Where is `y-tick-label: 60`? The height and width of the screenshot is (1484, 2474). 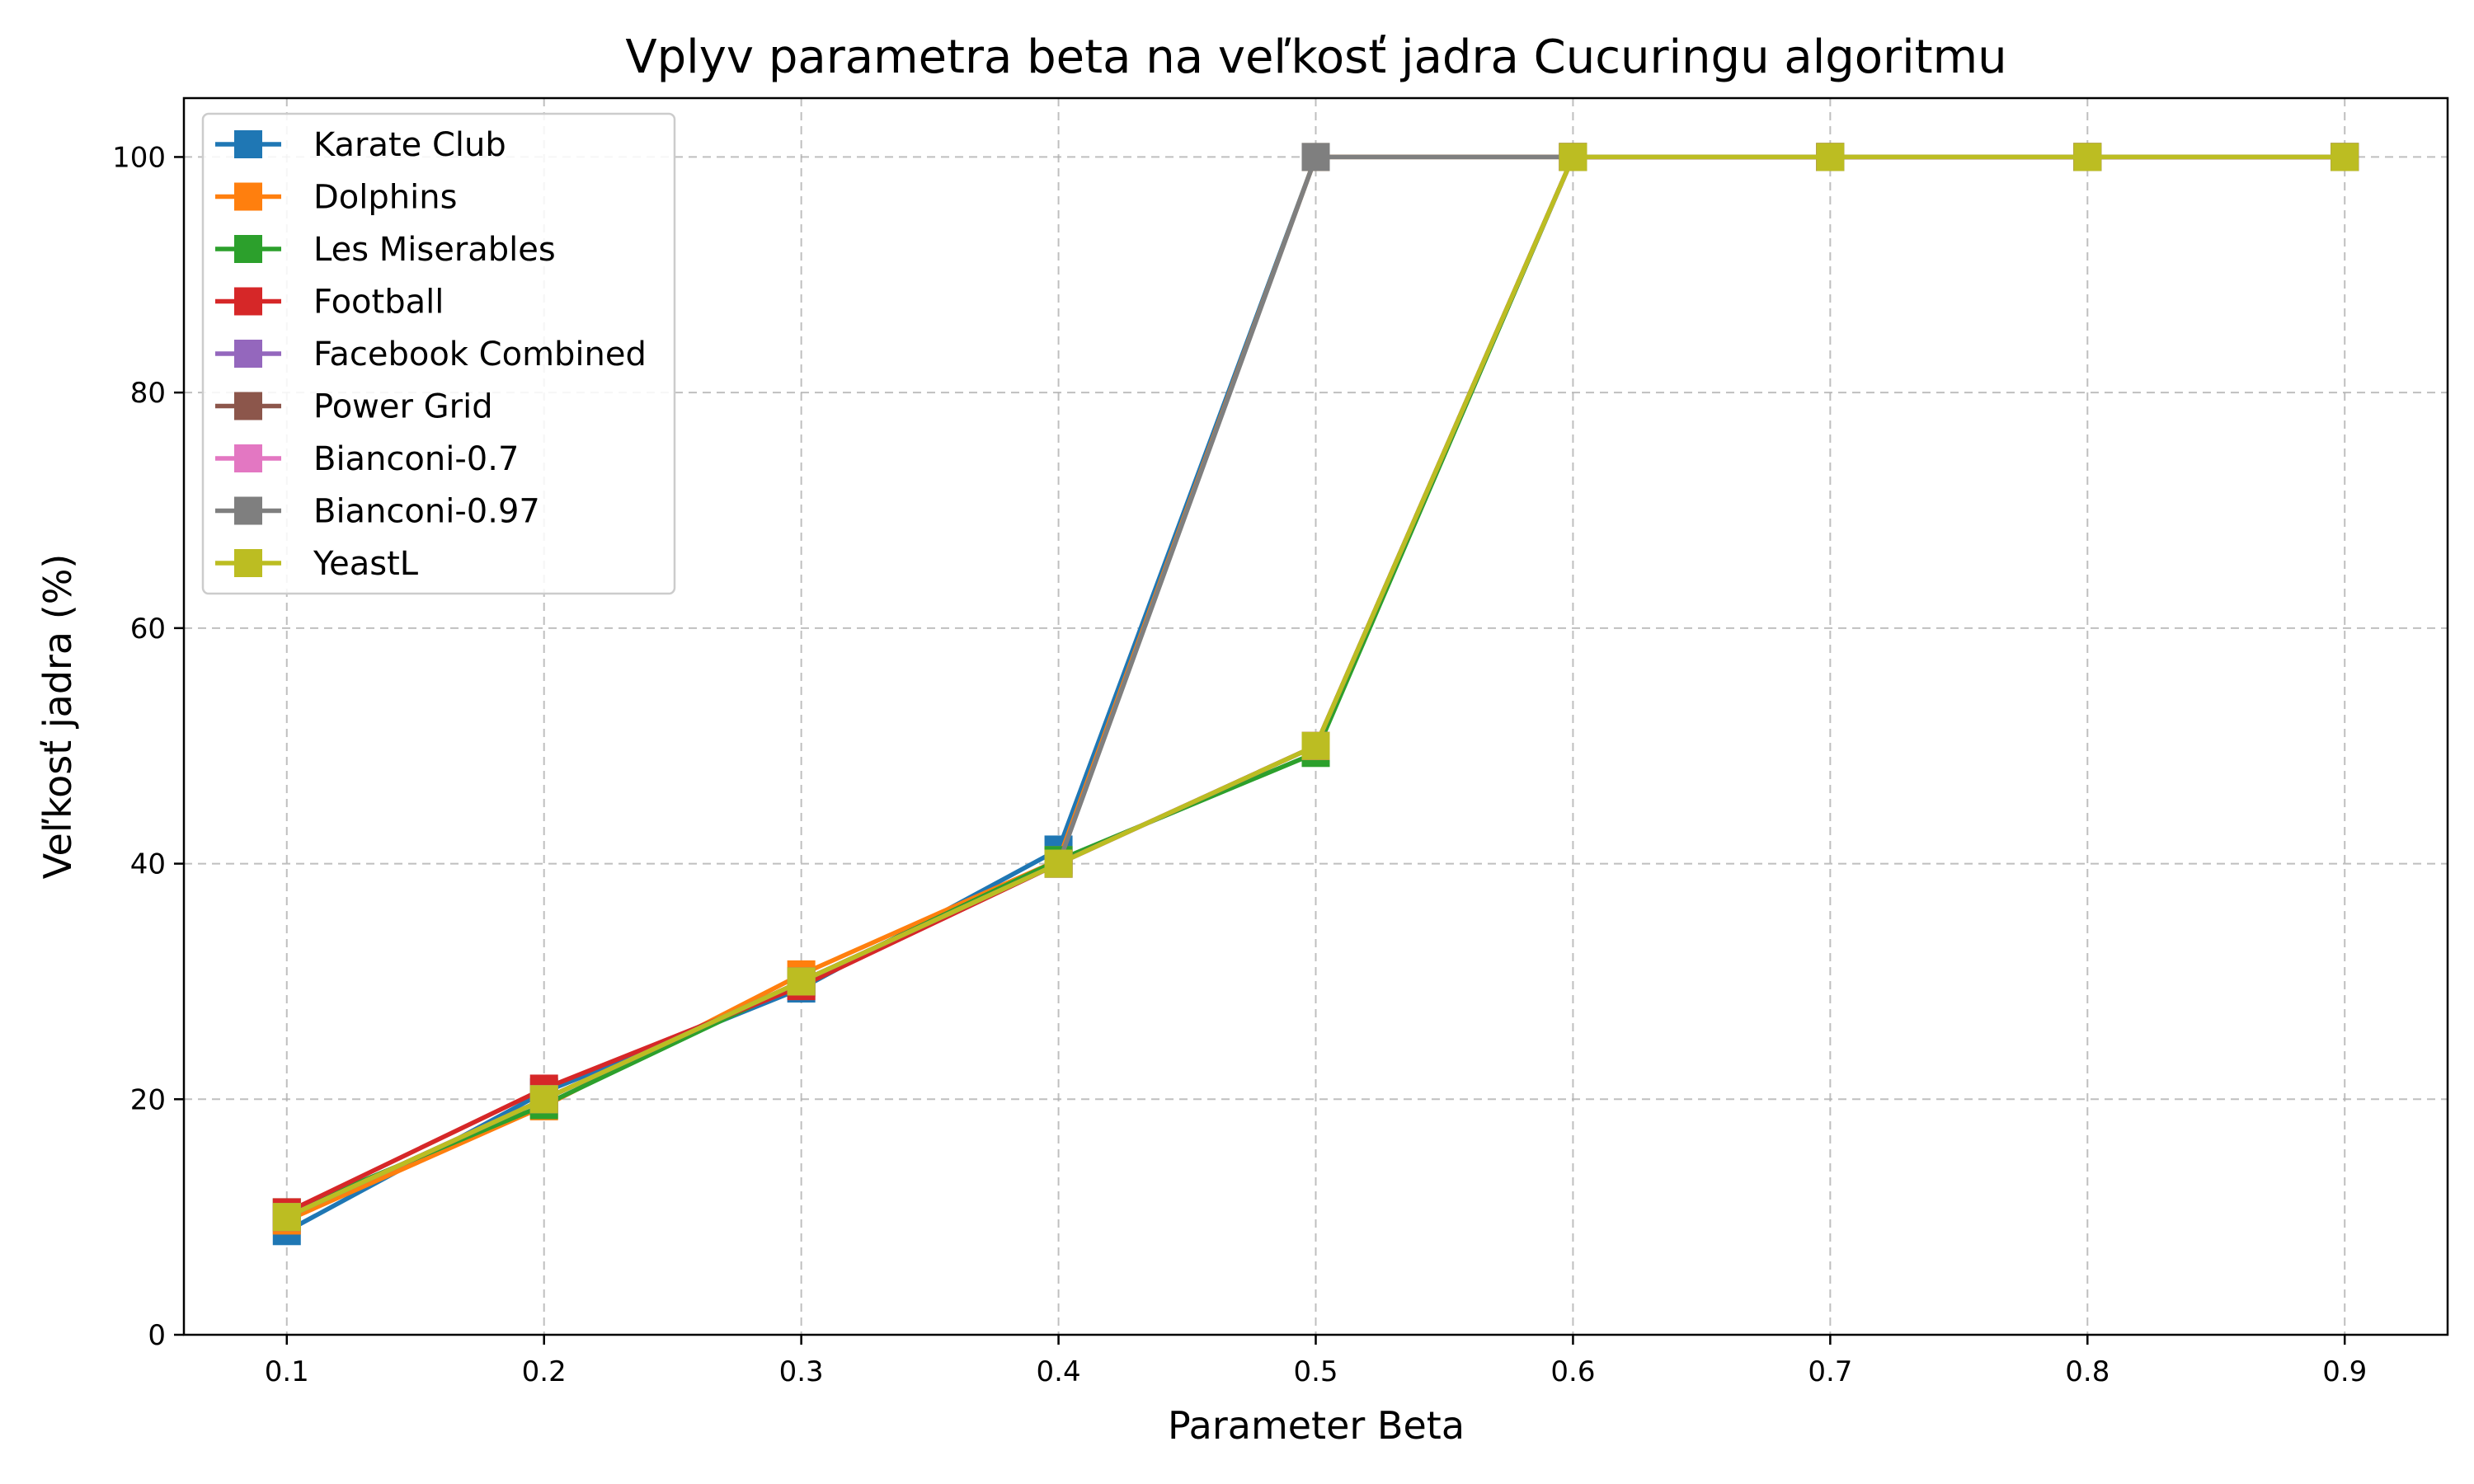
y-tick-label: 60 is located at coordinates (148, 629).